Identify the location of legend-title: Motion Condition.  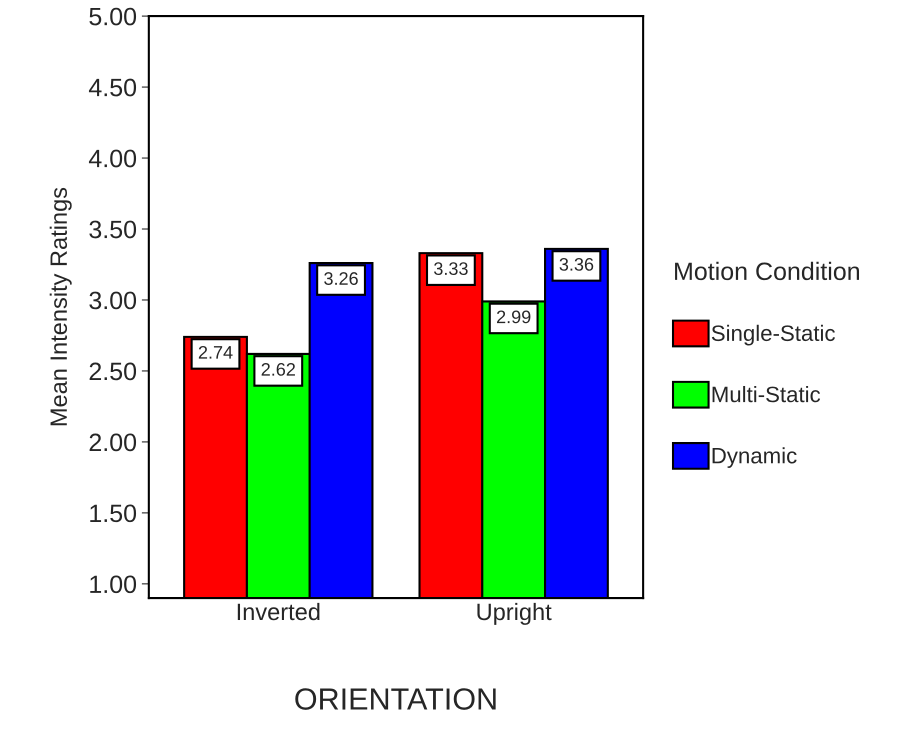
(767, 271).